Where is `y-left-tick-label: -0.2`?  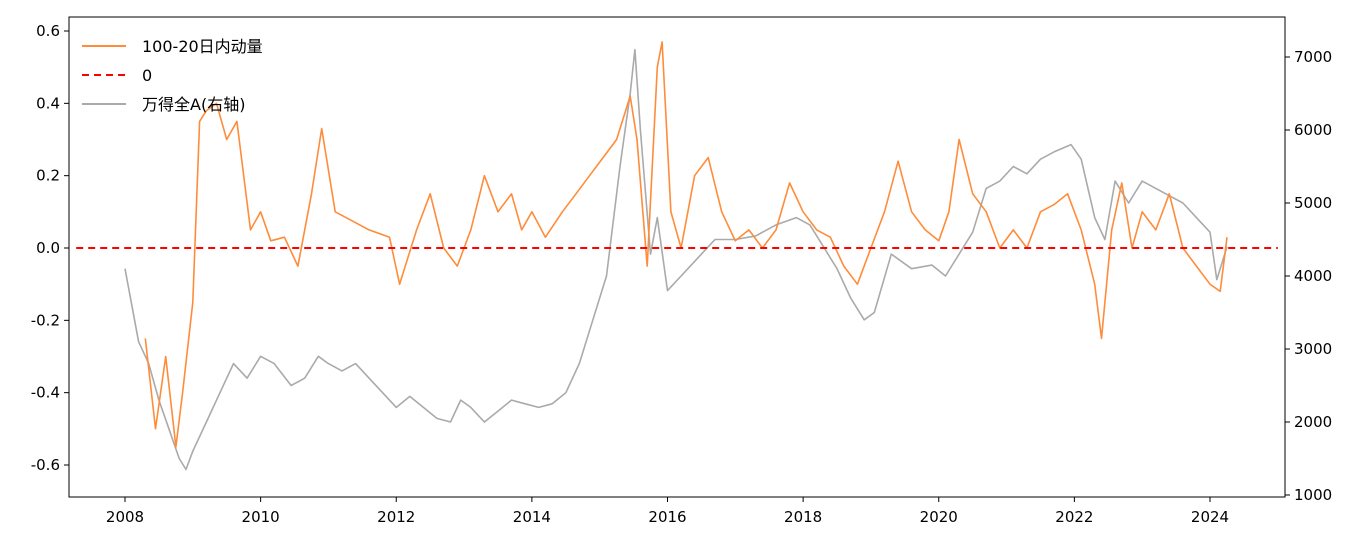 y-left-tick-label: -0.2 is located at coordinates (45, 320).